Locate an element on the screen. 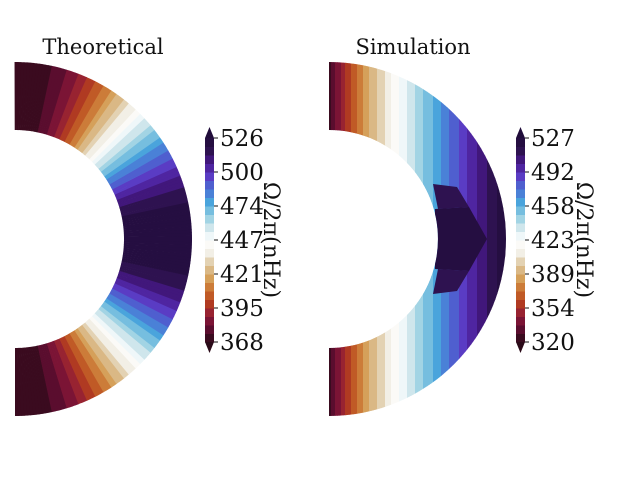  colorbar-tick-label: 527 is located at coordinates (553, 139).